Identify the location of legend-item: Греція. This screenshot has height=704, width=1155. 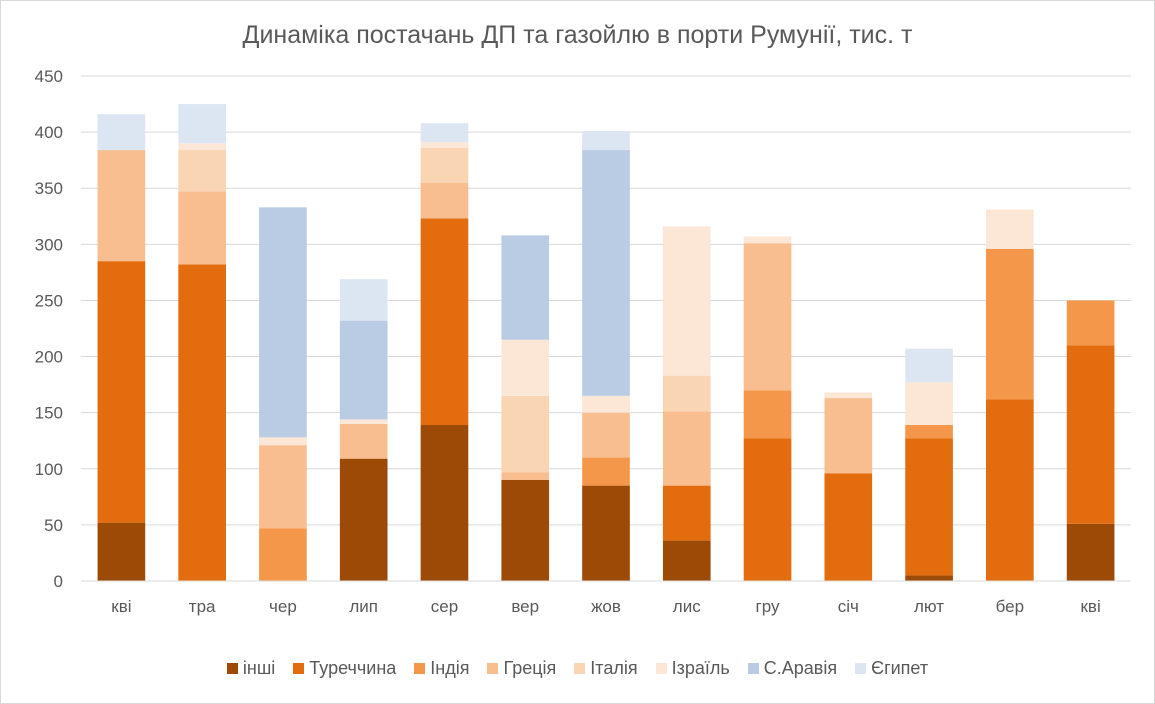
(521, 668).